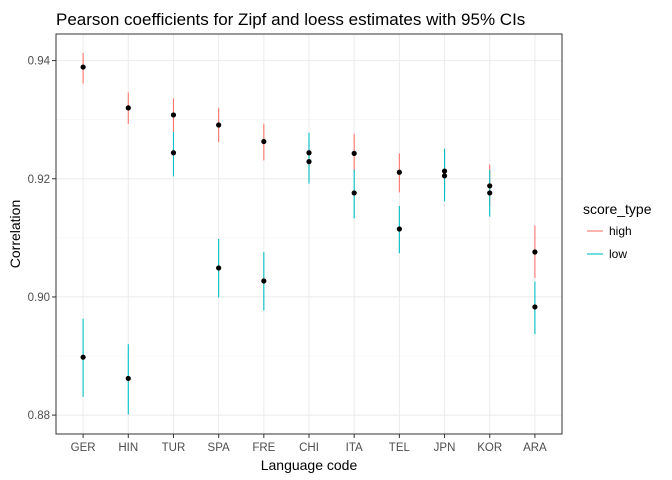 Image resolution: width=672 pixels, height=480 pixels. What do you see at coordinates (15, 234) in the screenshot?
I see `y-axis-title: Correlation` at bounding box center [15, 234].